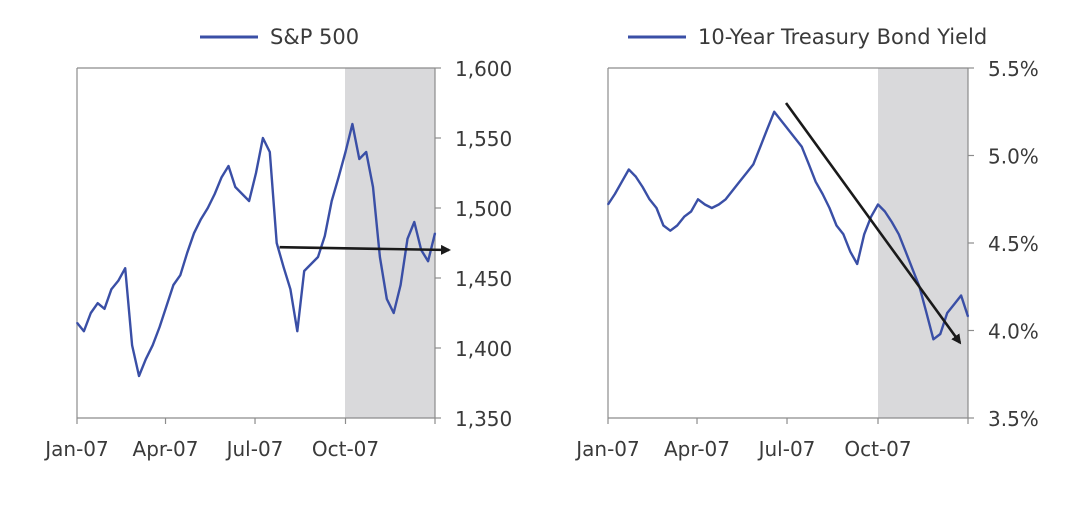 This screenshot has height=505, width=1080. What do you see at coordinates (1003, 244) in the screenshot?
I see `y-axis-ticks: 5.5% 5.0% 4.5% 4.0% 3.5%` at bounding box center [1003, 244].